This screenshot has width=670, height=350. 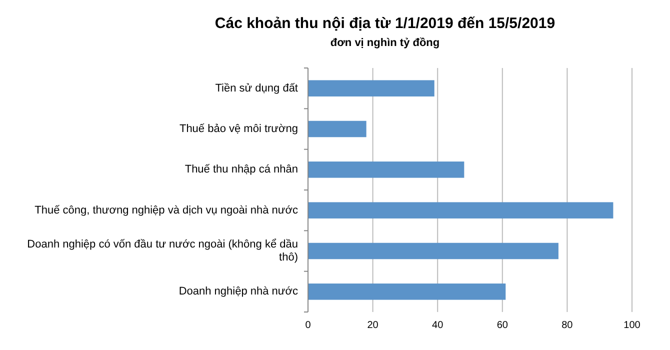 What do you see at coordinates (438, 325) in the screenshot?
I see `x-tick-label: 40` at bounding box center [438, 325].